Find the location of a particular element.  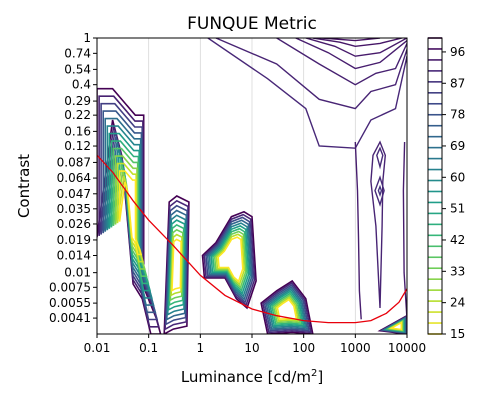

y-tick-label: 0.014 is located at coordinates (74, 256).